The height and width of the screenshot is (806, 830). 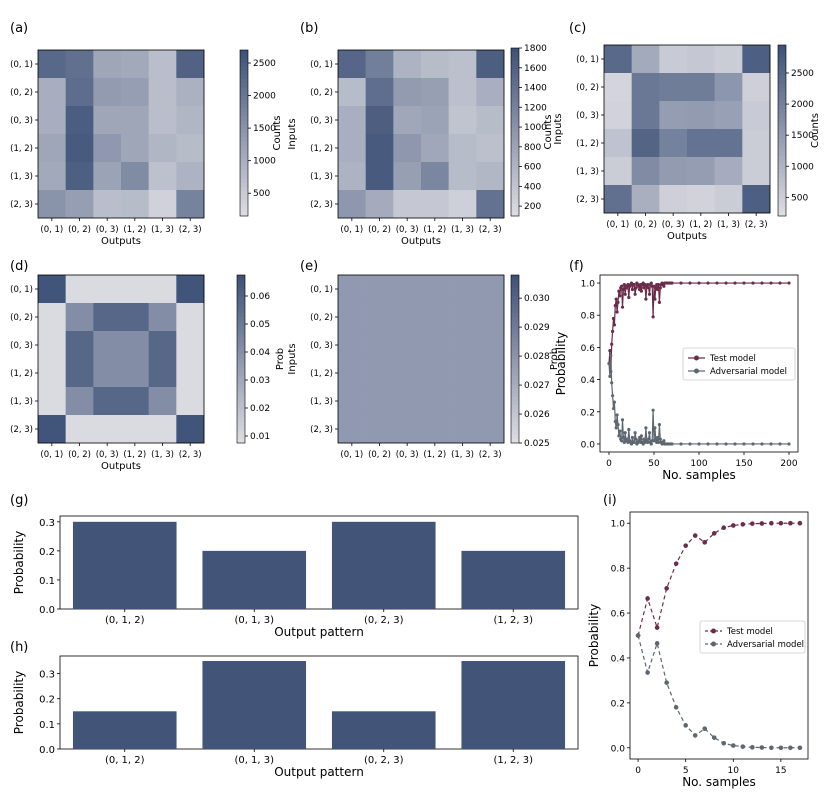 What do you see at coordinates (125, 760) in the screenshot?
I see `x-tick-label: (0, 1, 2)` at bounding box center [125, 760].